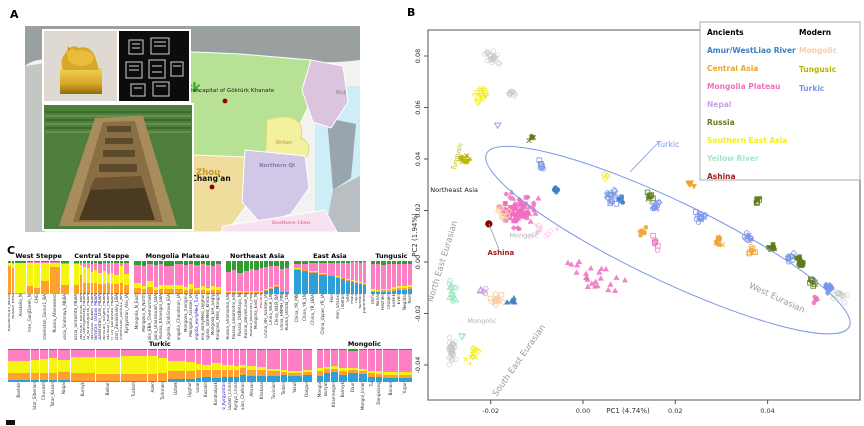 The image size is (864, 426). I want to click on population-label: Han_Shanxi, so click(337, 306).